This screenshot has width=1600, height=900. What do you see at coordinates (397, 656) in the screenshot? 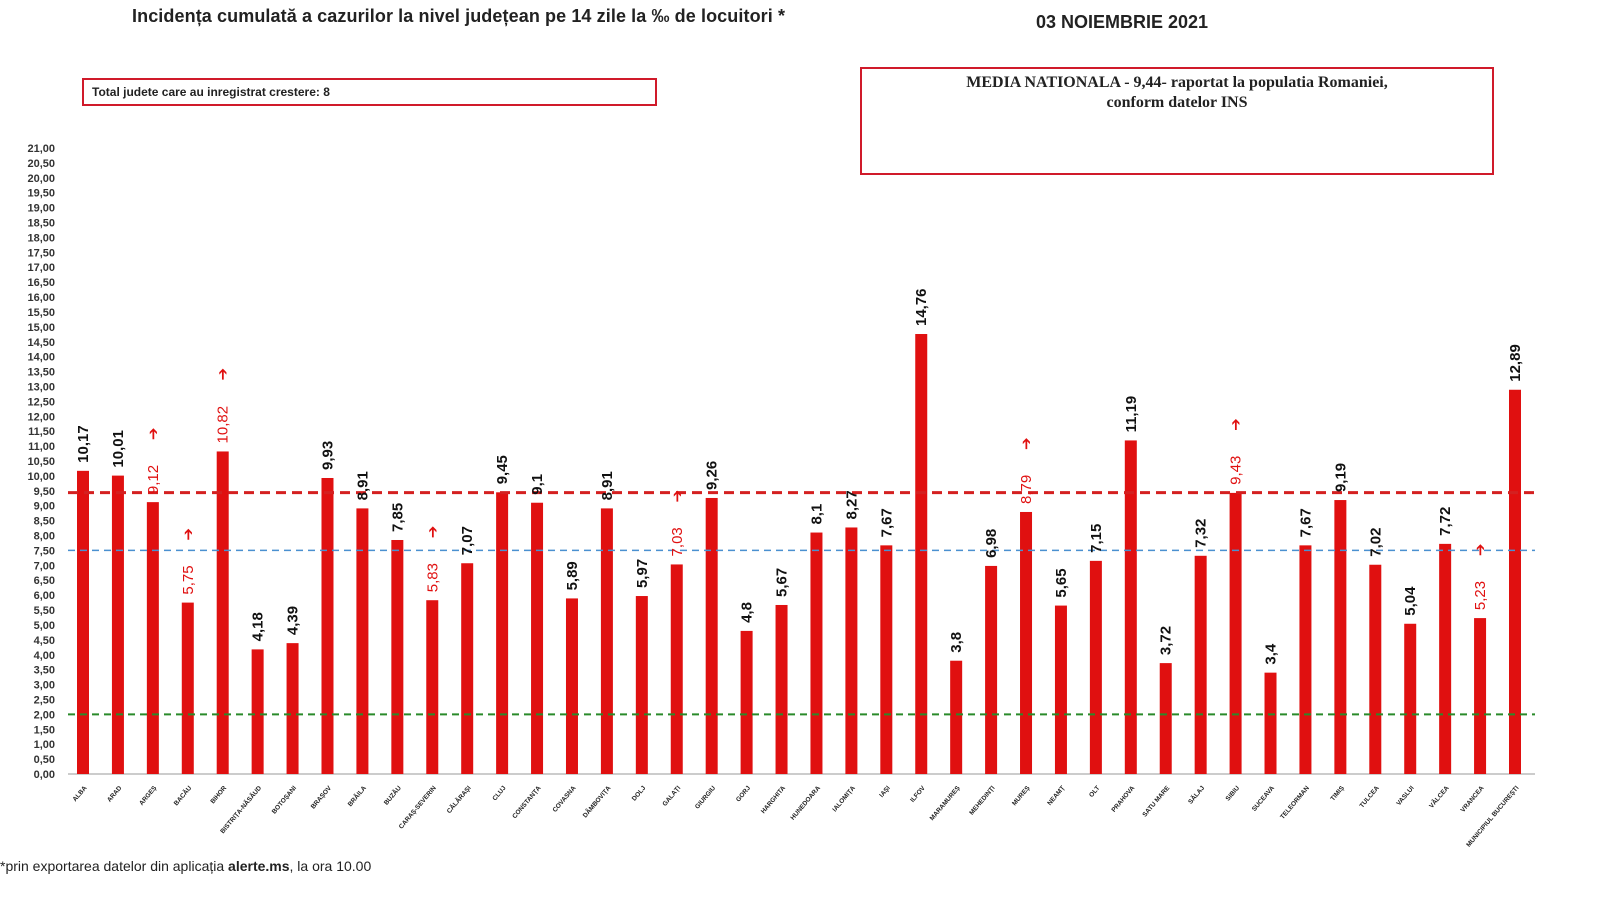
I see `bar-buzău` at bounding box center [397, 656].